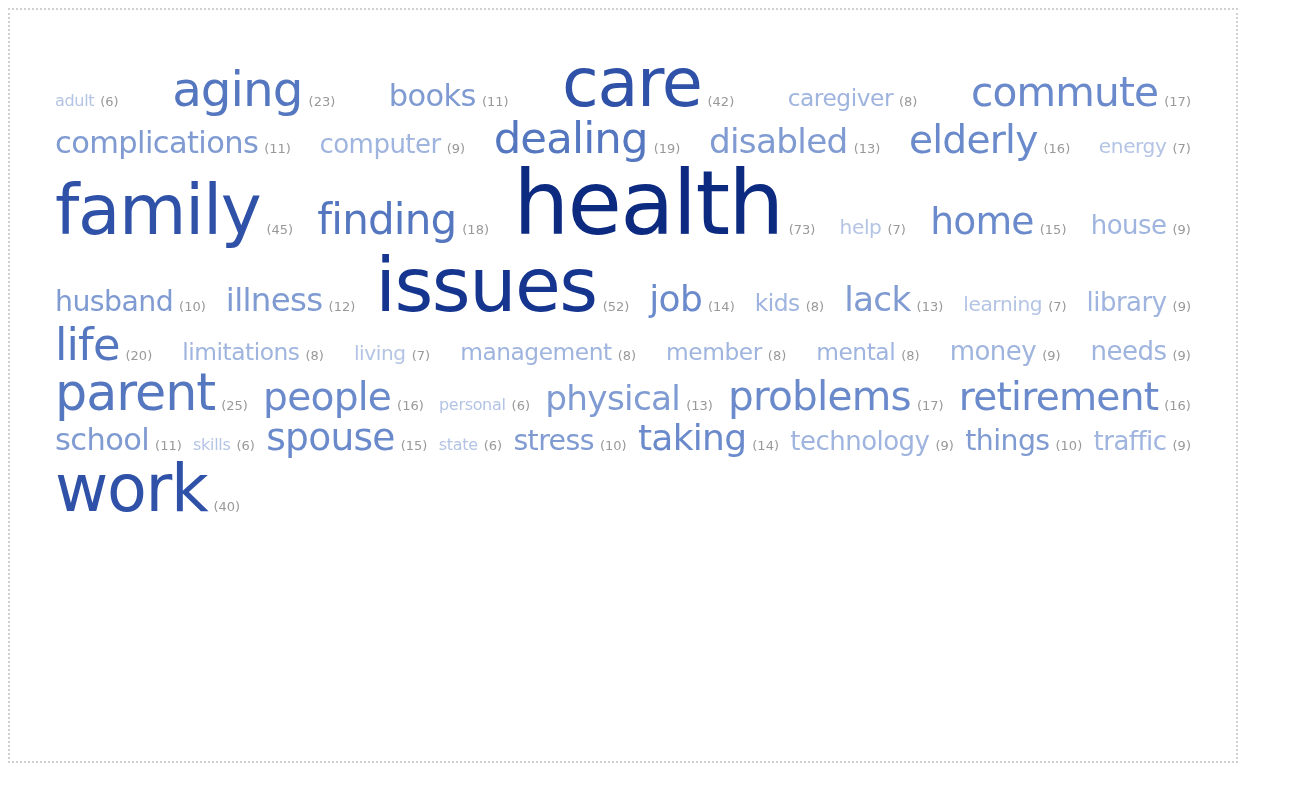 This screenshot has width=1289, height=788. Describe the element at coordinates (274, 299) in the screenshot. I see `category-label: illness` at that location.